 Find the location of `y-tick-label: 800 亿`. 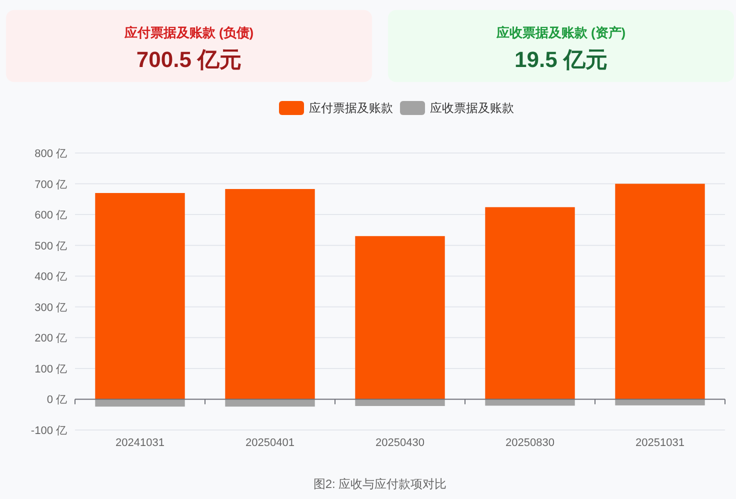

y-tick-label: 800 亿 is located at coordinates (50, 154).